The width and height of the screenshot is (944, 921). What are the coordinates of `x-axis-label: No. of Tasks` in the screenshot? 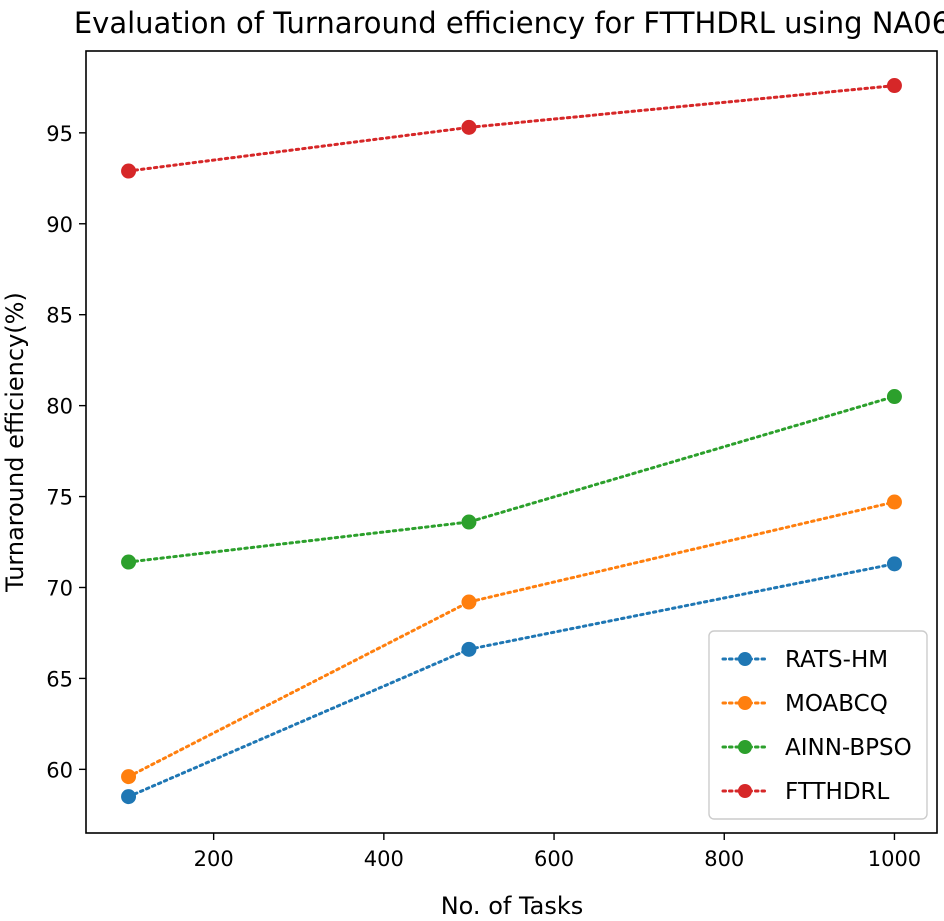 It's located at (512, 906).